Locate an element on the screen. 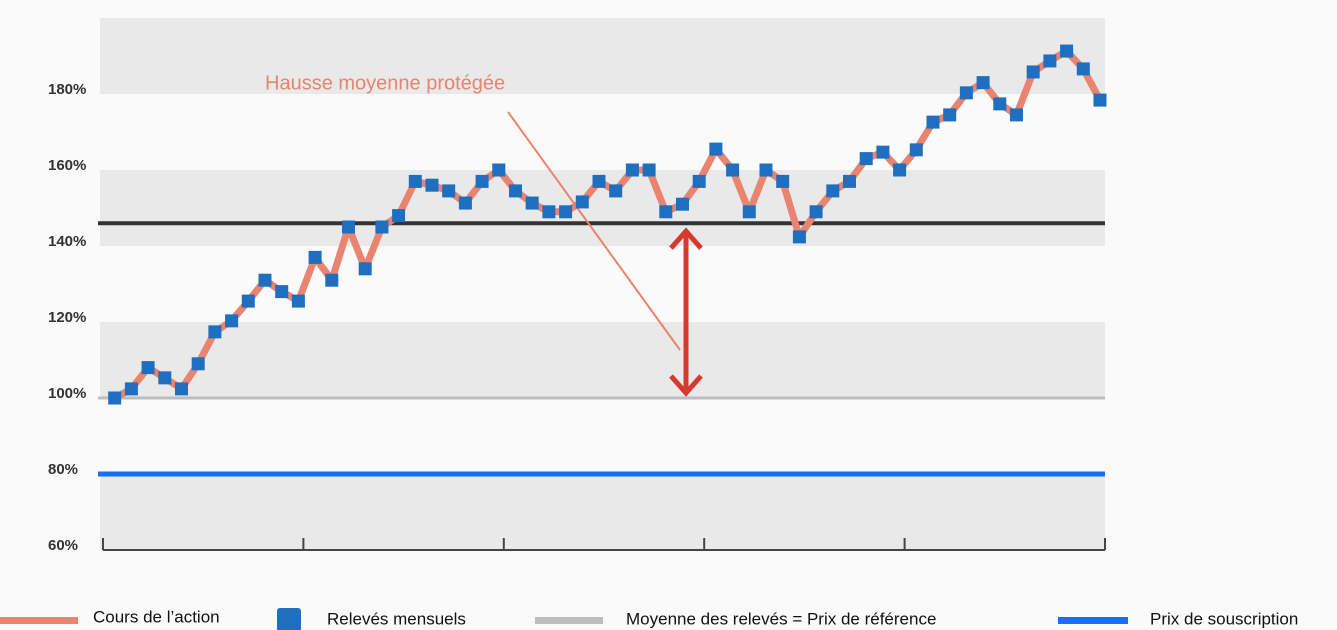 This screenshot has width=1337, height=630. y-tick-label: 180% is located at coordinates (67, 89).